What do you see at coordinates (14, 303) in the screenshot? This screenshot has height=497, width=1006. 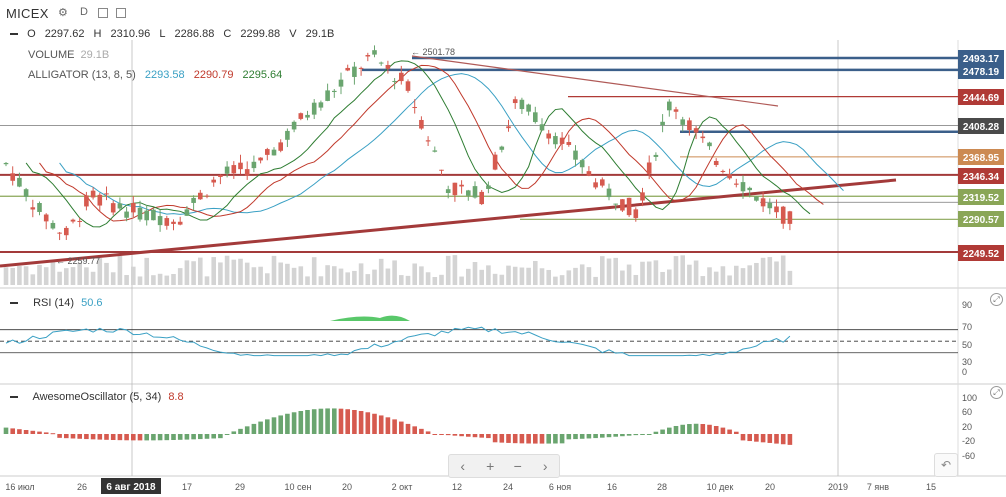 I see `collapse-rsi-icon` at bounding box center [14, 303].